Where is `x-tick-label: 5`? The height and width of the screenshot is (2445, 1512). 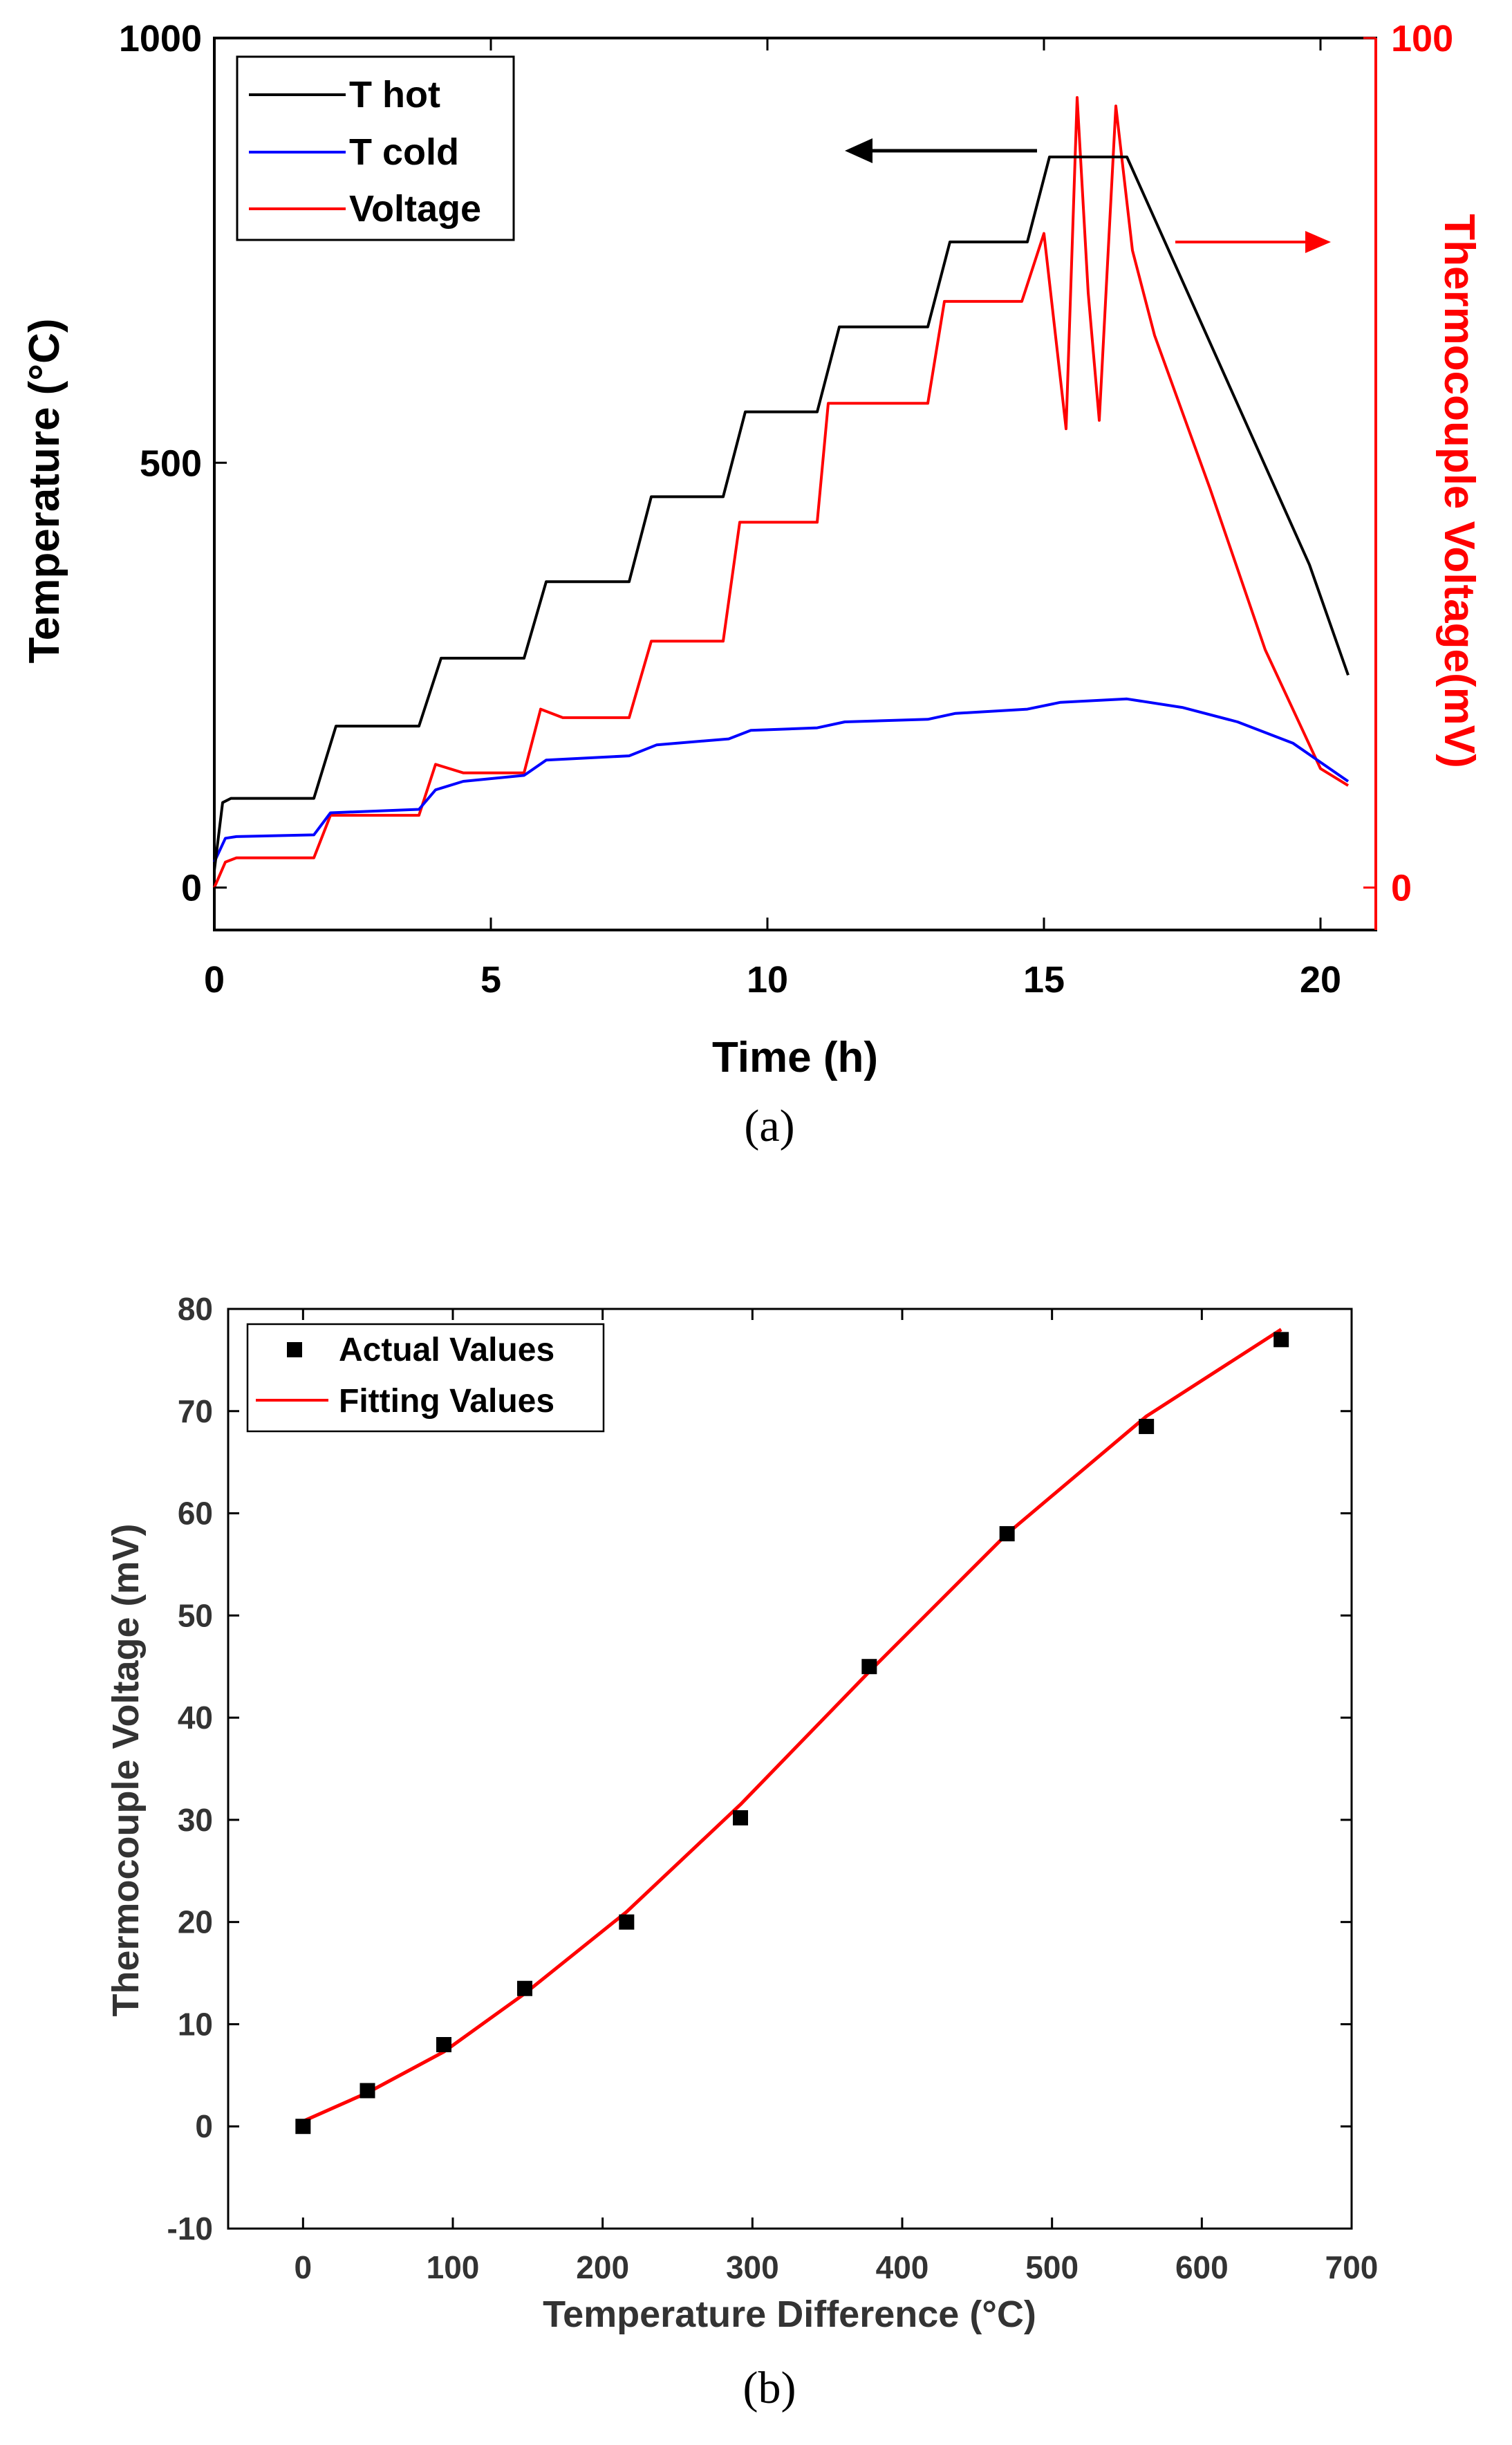 x-tick-label: 5 is located at coordinates (490, 980).